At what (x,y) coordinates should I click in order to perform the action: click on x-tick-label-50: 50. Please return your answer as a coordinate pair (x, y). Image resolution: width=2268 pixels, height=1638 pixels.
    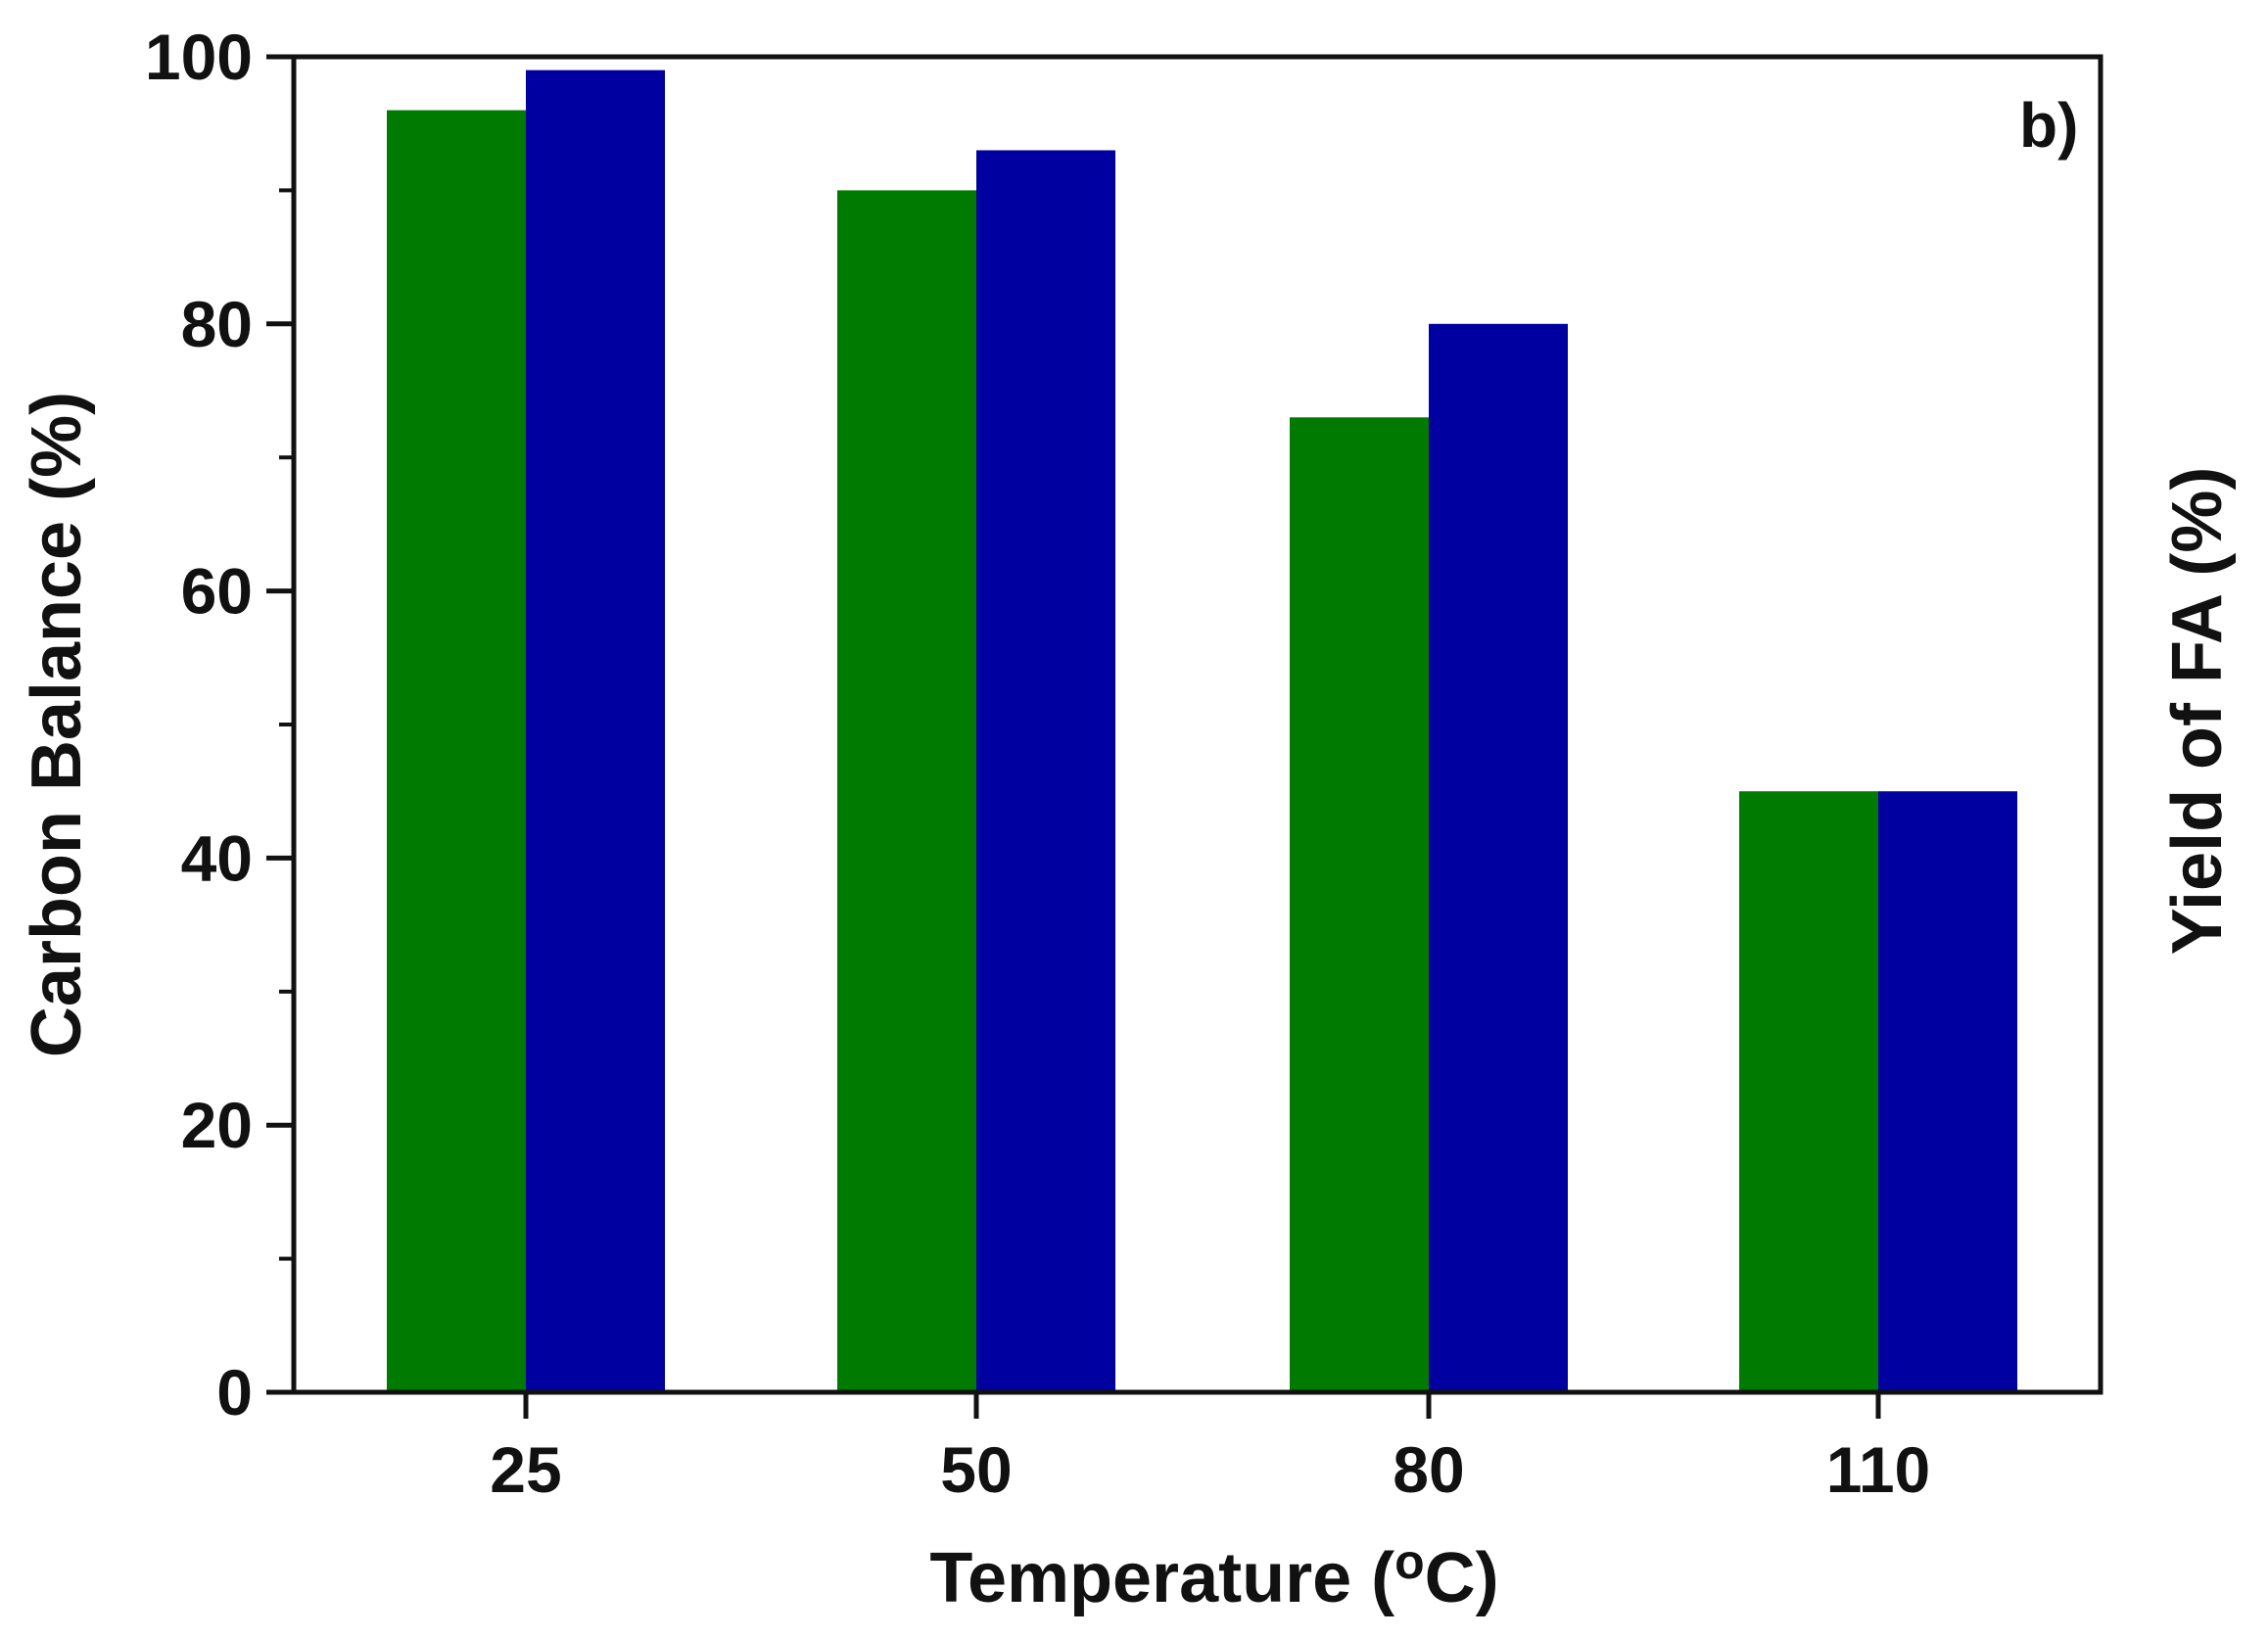
    Looking at the image, I should click on (976, 1469).